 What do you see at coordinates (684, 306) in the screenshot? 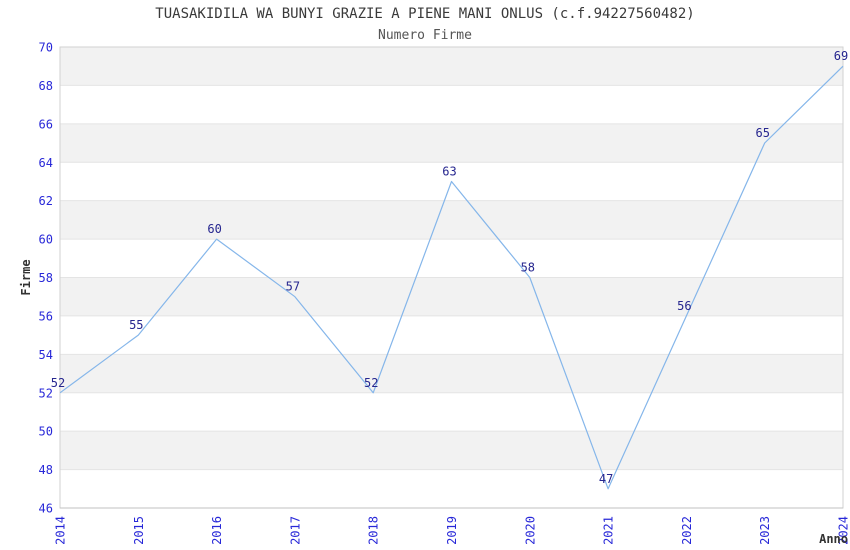
I see `data-point-label: 56` at bounding box center [684, 306].